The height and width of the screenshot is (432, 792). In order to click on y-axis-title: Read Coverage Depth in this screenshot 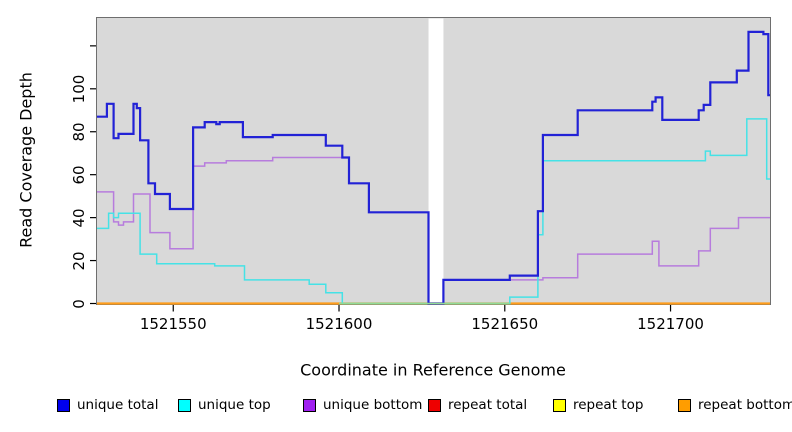, I will do `click(26, 160)`.